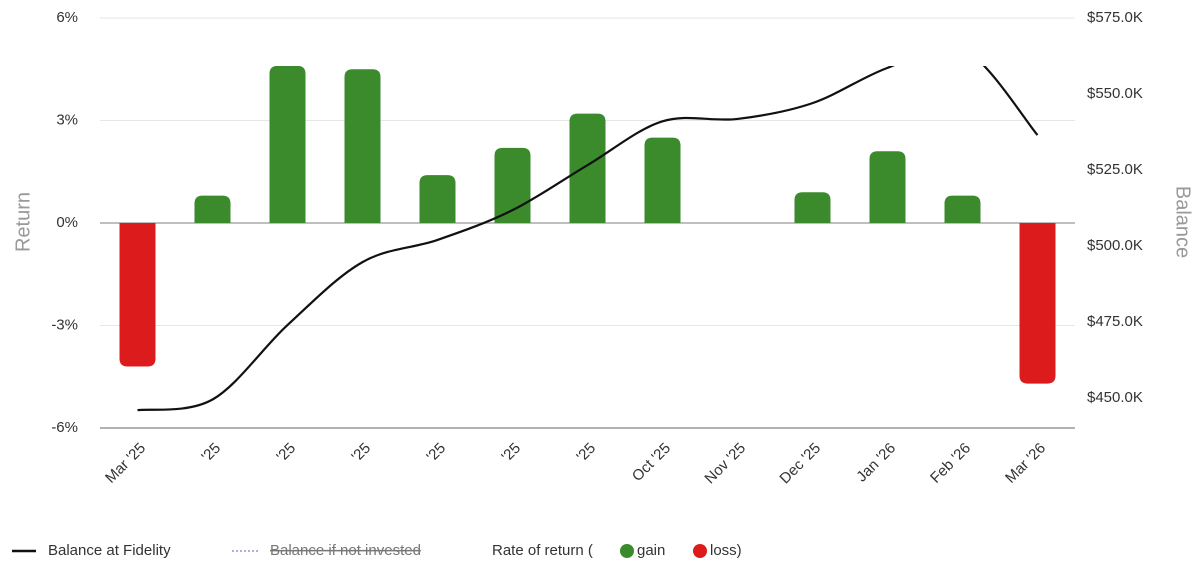 The width and height of the screenshot is (1204, 565). I want to click on x-tick-label: Jan '26, so click(876, 463).